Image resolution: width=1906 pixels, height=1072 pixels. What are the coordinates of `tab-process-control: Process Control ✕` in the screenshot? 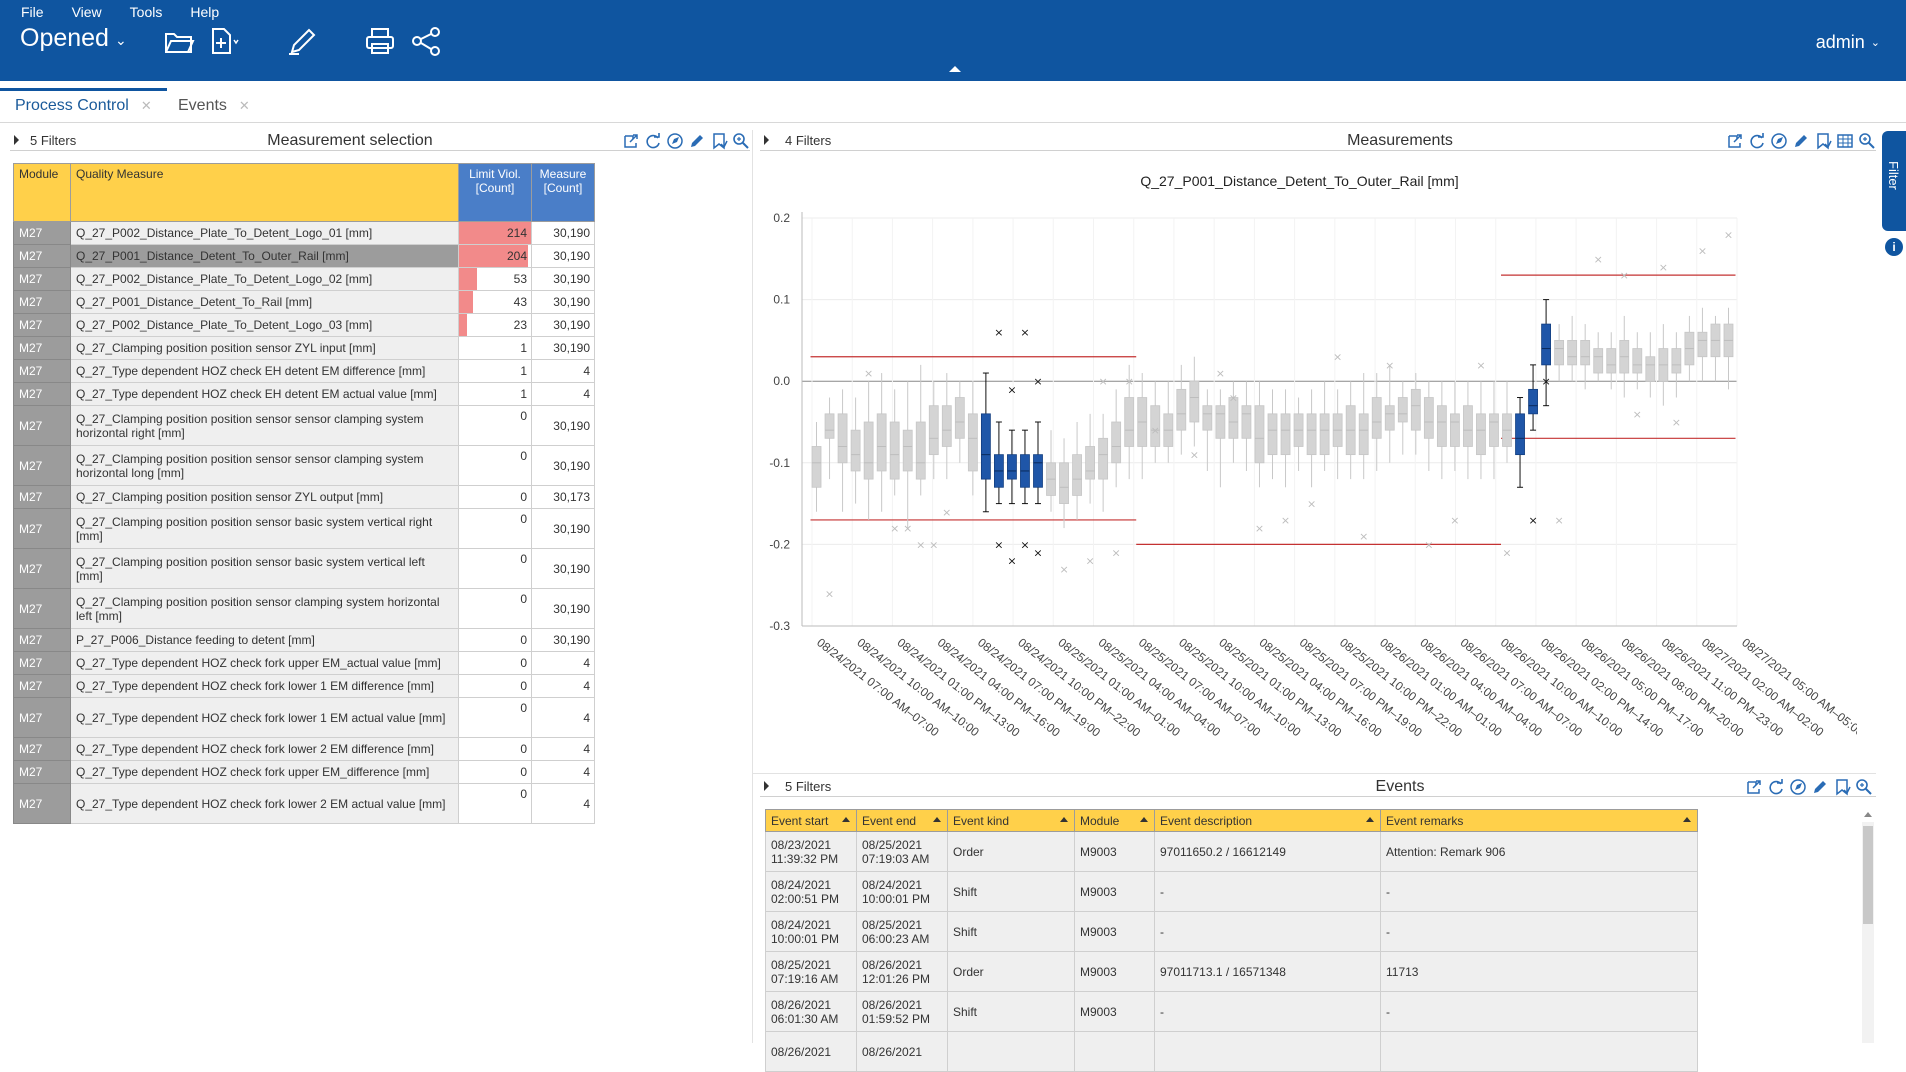 It's located at (83, 105).